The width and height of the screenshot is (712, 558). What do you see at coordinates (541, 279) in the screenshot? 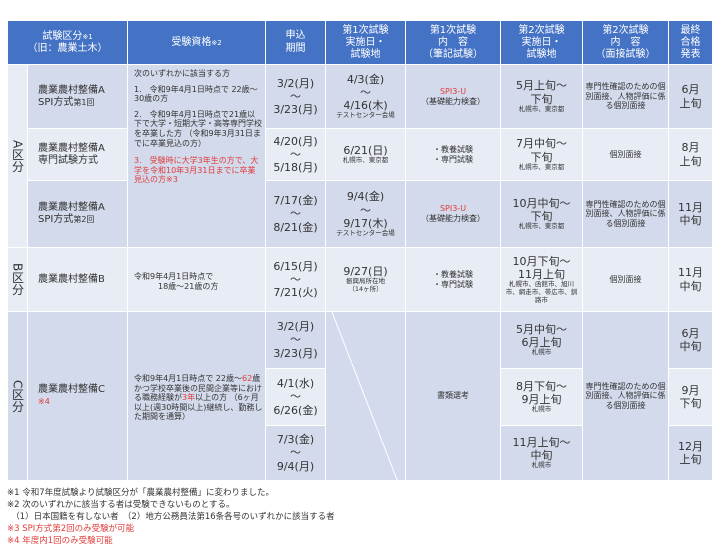
I see `ex2-date: 10月下旬～ 11月上旬 札幌市、函館市、旭川市、網走市、帯広市、釧路市` at bounding box center [541, 279].